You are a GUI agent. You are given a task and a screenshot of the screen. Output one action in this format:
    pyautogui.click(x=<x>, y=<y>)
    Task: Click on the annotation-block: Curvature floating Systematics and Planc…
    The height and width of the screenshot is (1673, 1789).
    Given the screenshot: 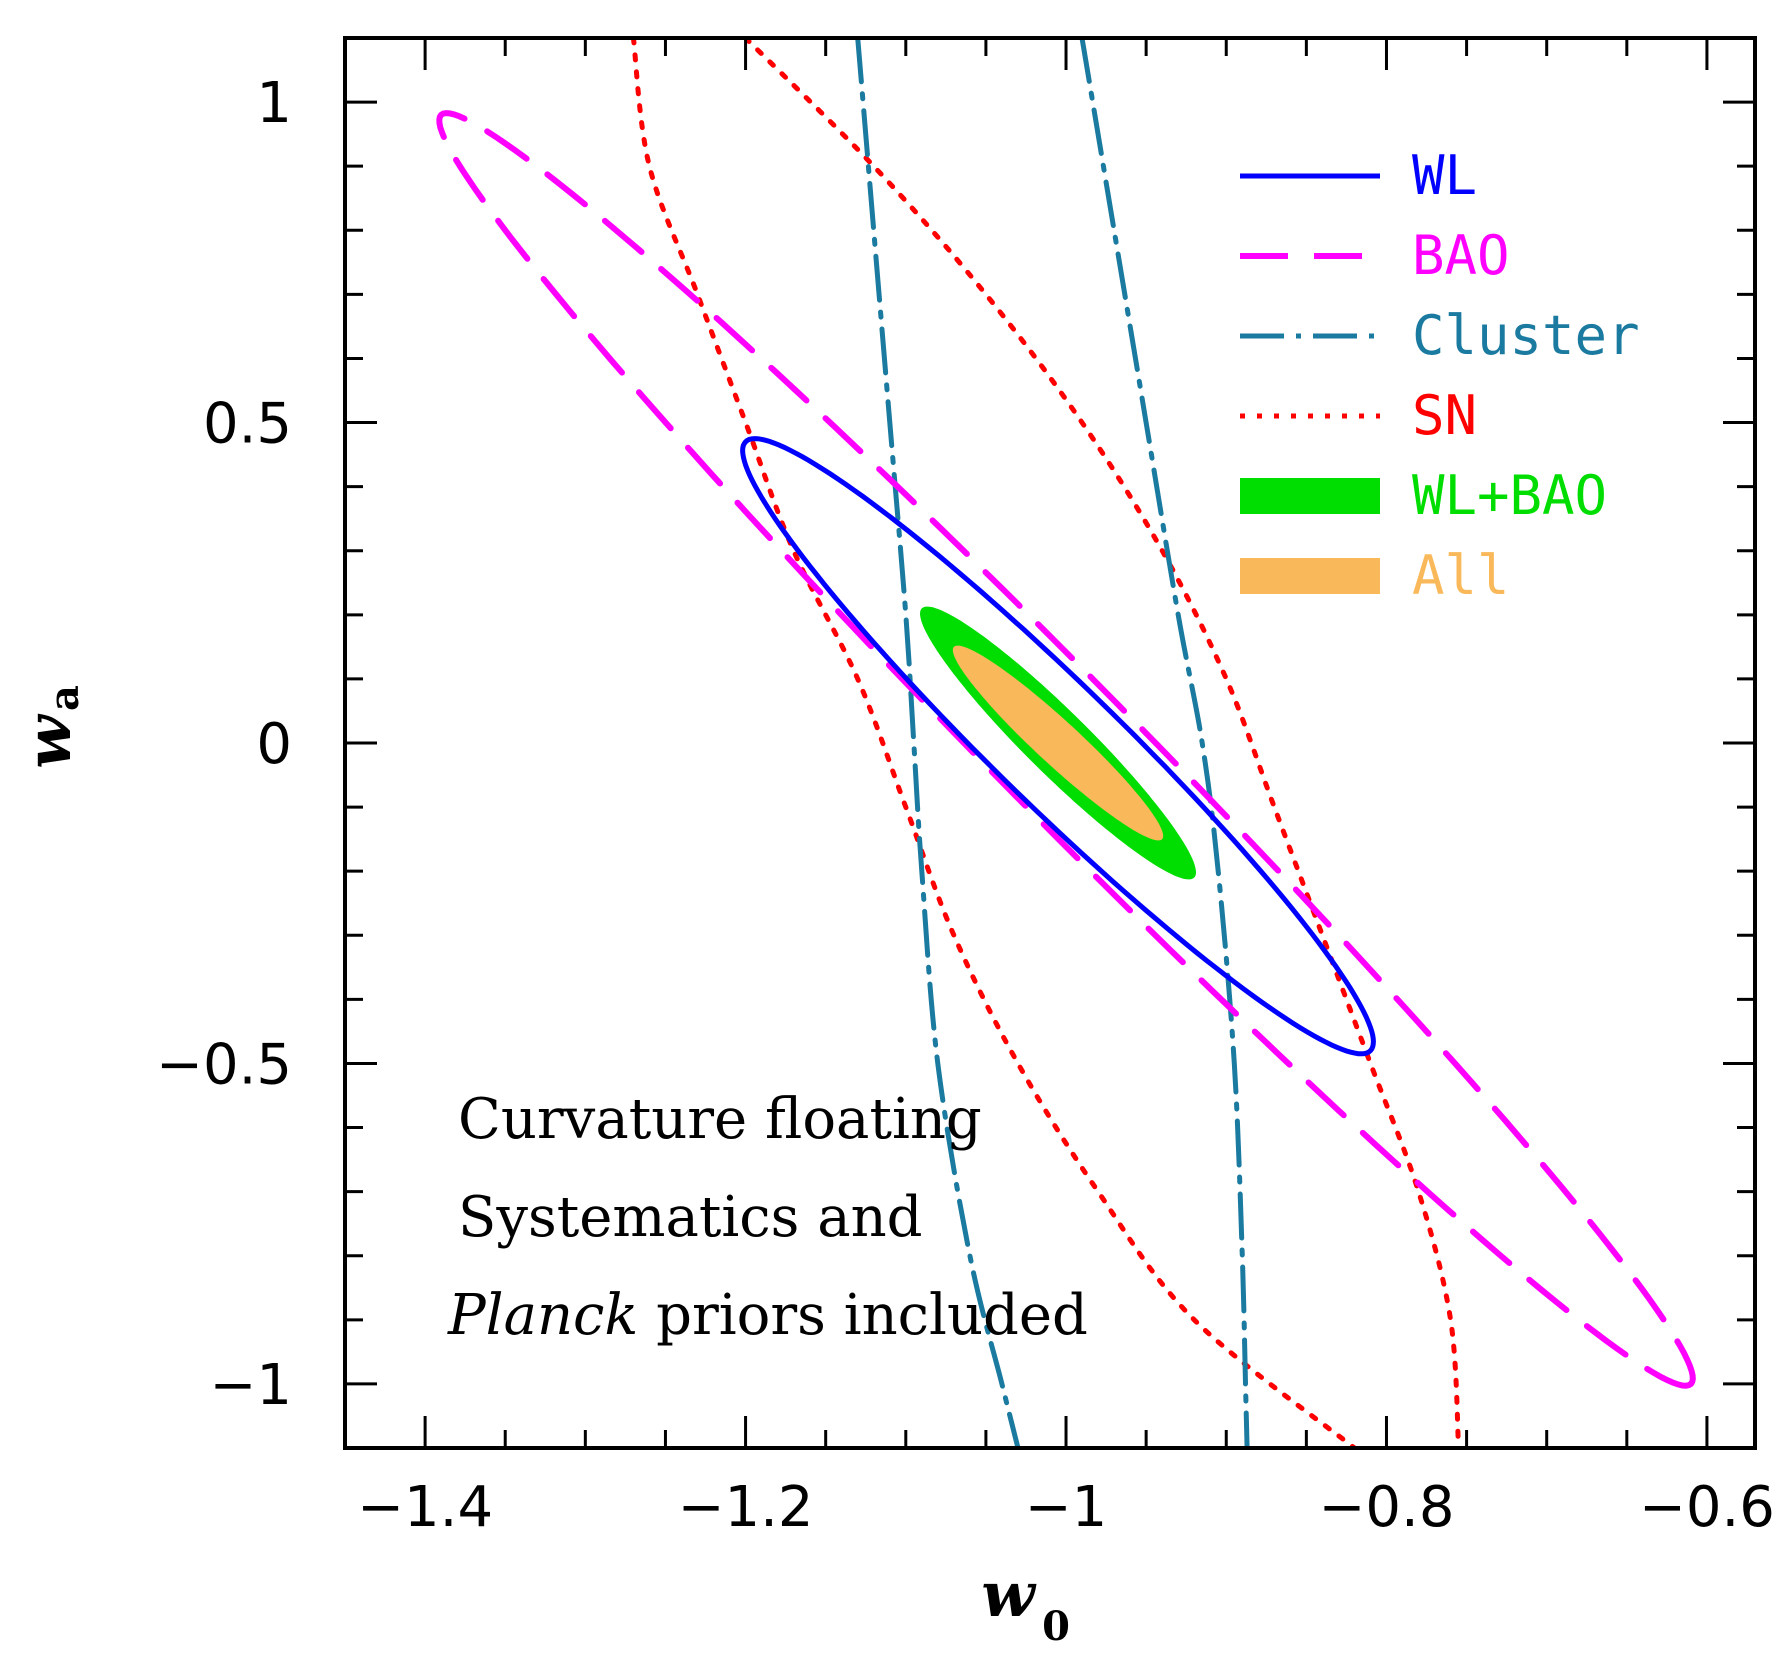 What is the action you would take?
    pyautogui.click(x=767, y=1217)
    